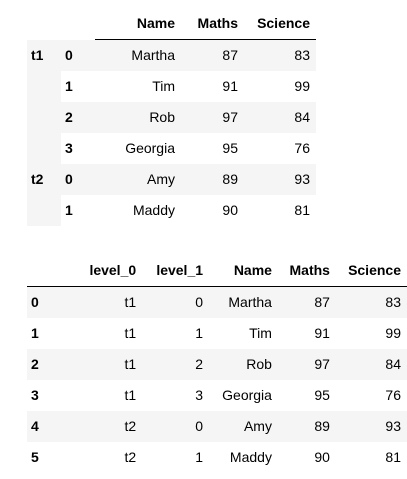 Image resolution: width=407 pixels, height=479 pixels. I want to click on row-index-label: 5, so click(35, 457).